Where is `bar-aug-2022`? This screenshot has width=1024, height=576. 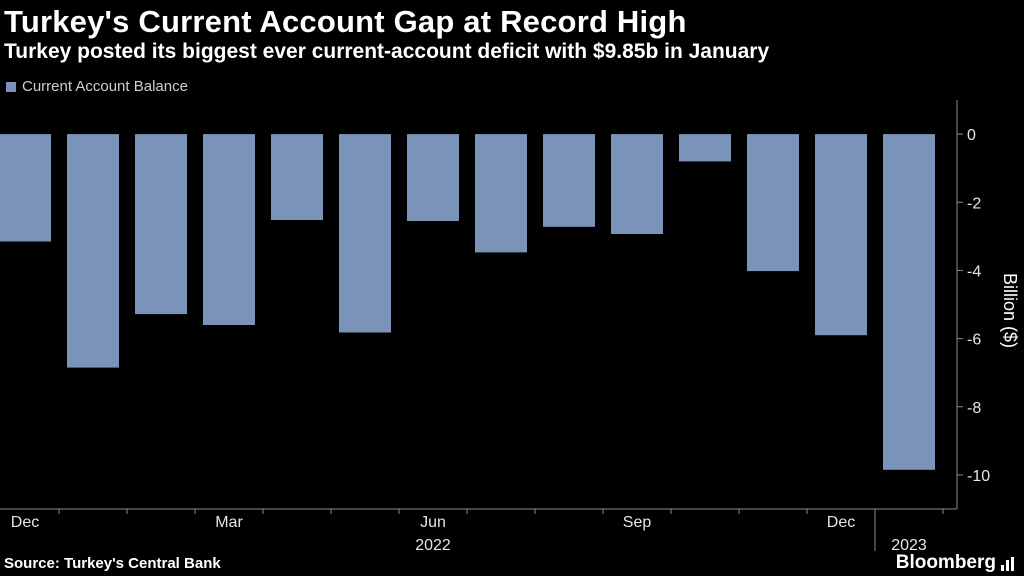
bar-aug-2022 is located at coordinates (569, 180).